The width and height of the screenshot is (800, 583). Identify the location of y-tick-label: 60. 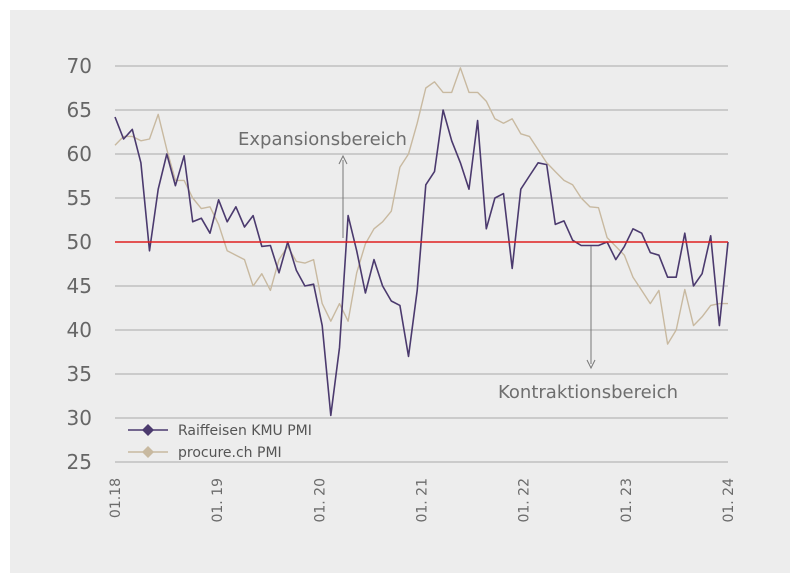
(79, 154).